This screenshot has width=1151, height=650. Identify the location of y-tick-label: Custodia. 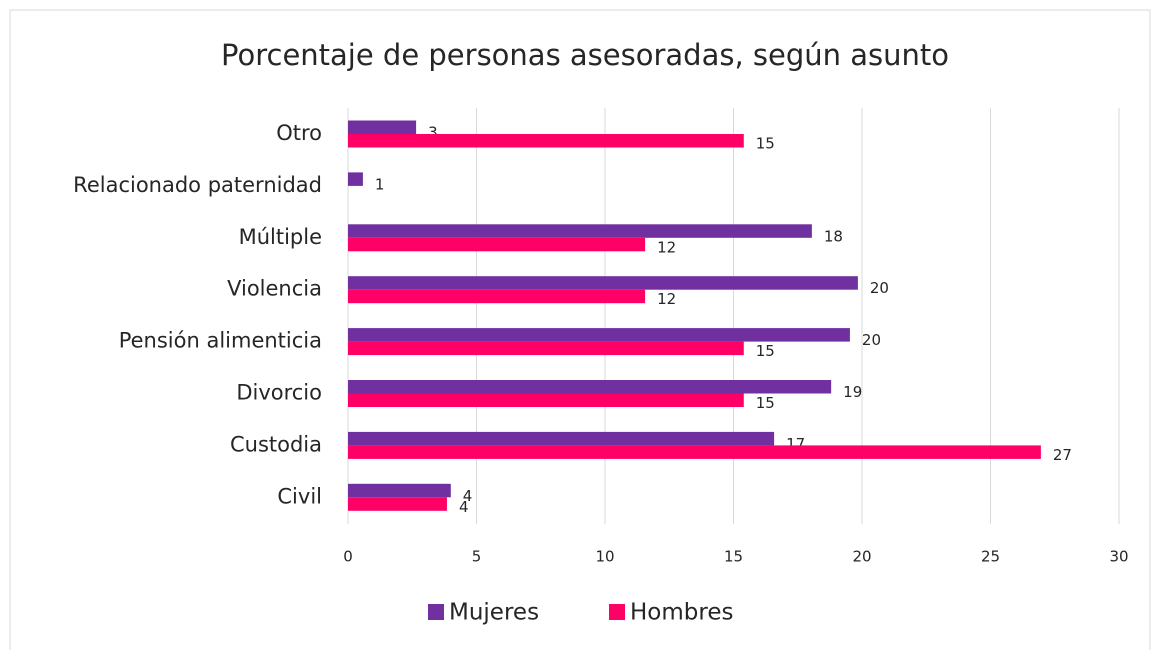
(276, 444).